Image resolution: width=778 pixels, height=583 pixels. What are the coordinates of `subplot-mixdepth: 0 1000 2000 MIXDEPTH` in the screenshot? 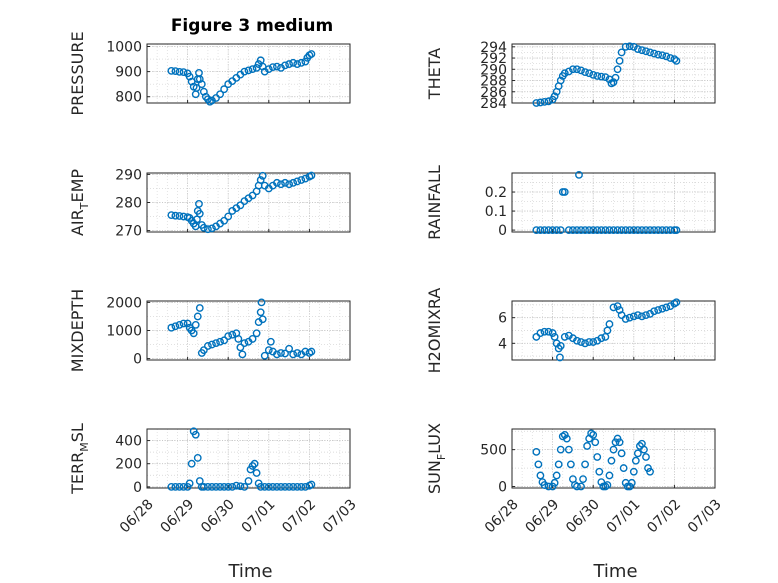 It's located at (209, 330).